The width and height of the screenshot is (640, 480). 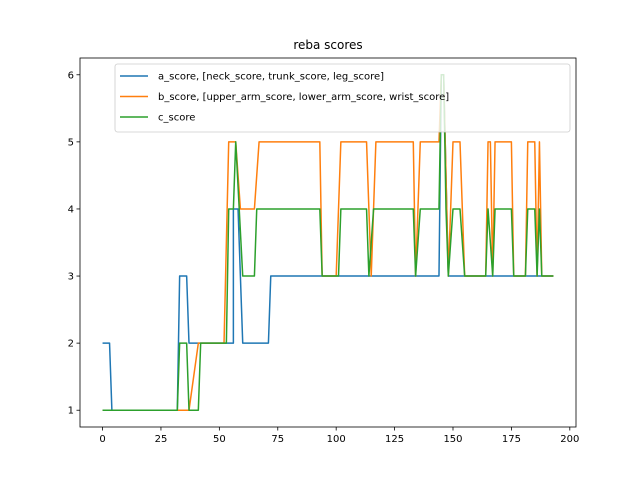 I want to click on x-axis: 0 25 50 75 100 125 150 175 200, so click(x=339, y=436).